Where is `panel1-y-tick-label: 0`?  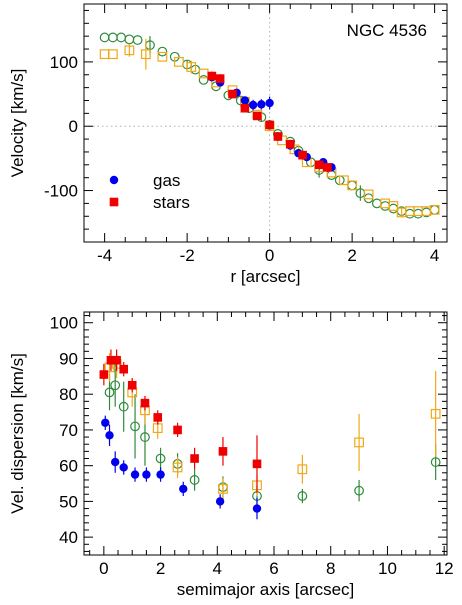
panel1-y-tick-label: 0 is located at coordinates (73, 126).